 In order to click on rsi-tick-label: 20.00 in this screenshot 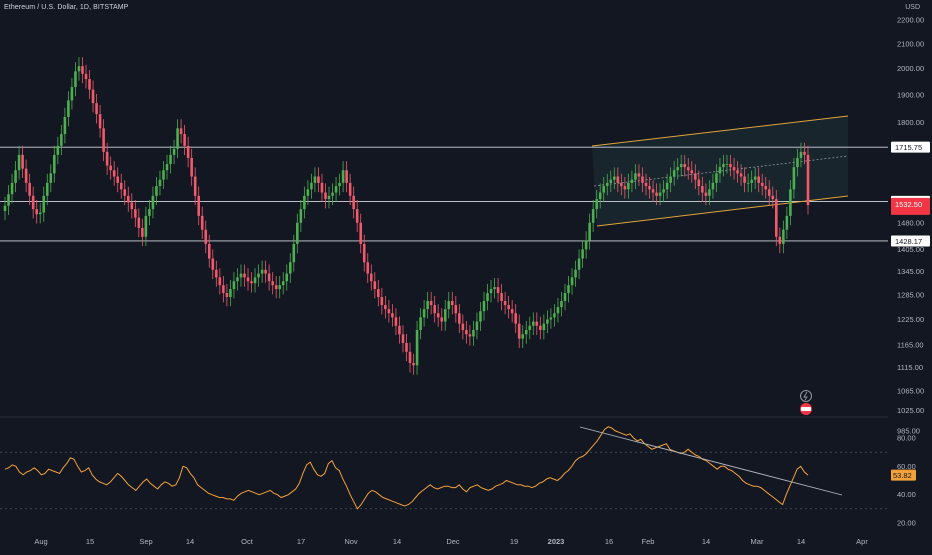, I will do `click(906, 523)`.